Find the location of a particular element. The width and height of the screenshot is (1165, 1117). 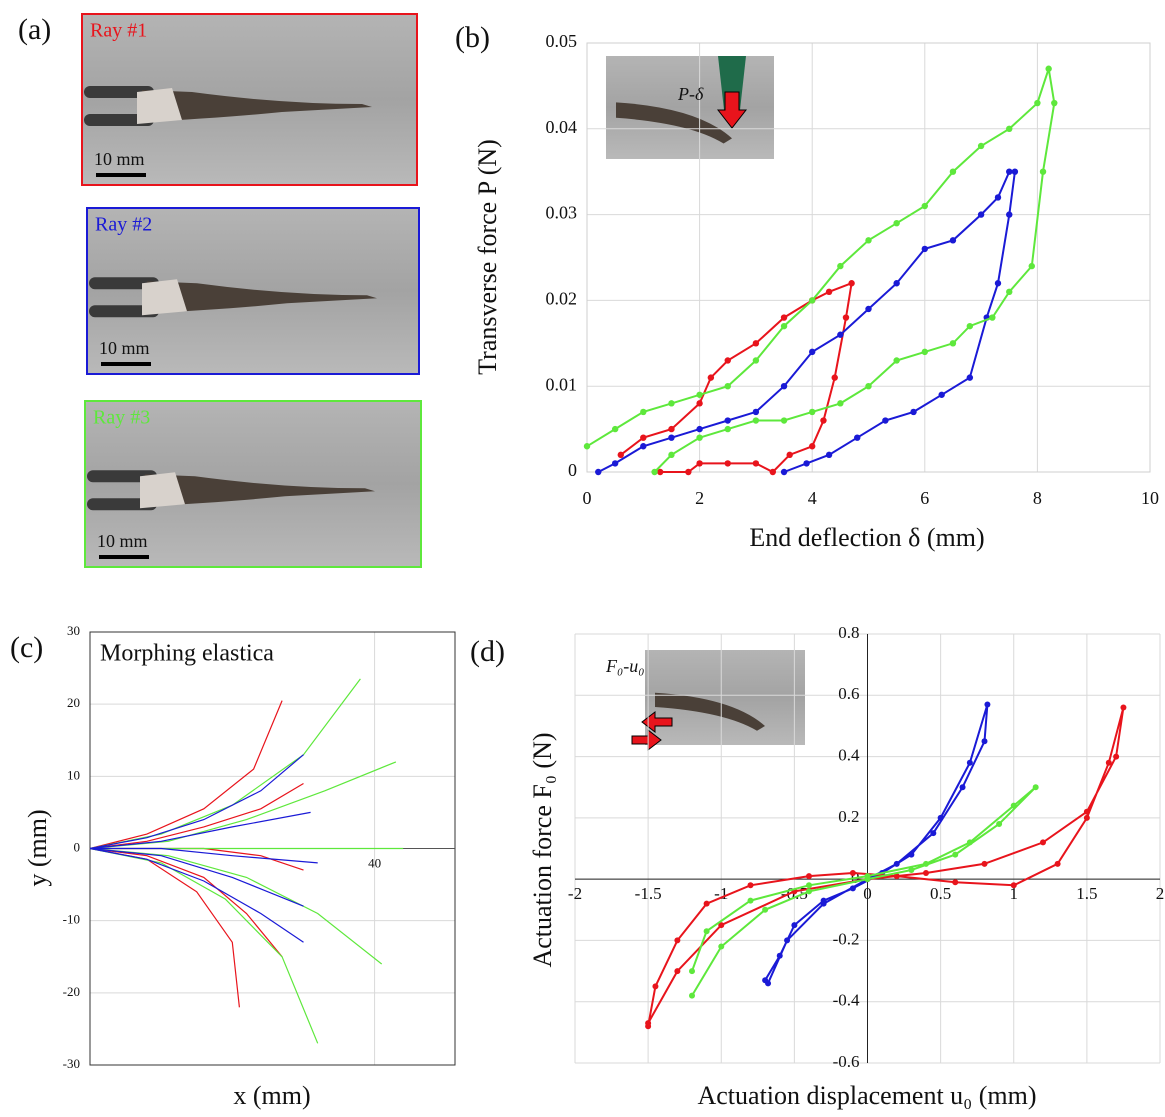

panel-label: (d) is located at coordinates (487, 651).